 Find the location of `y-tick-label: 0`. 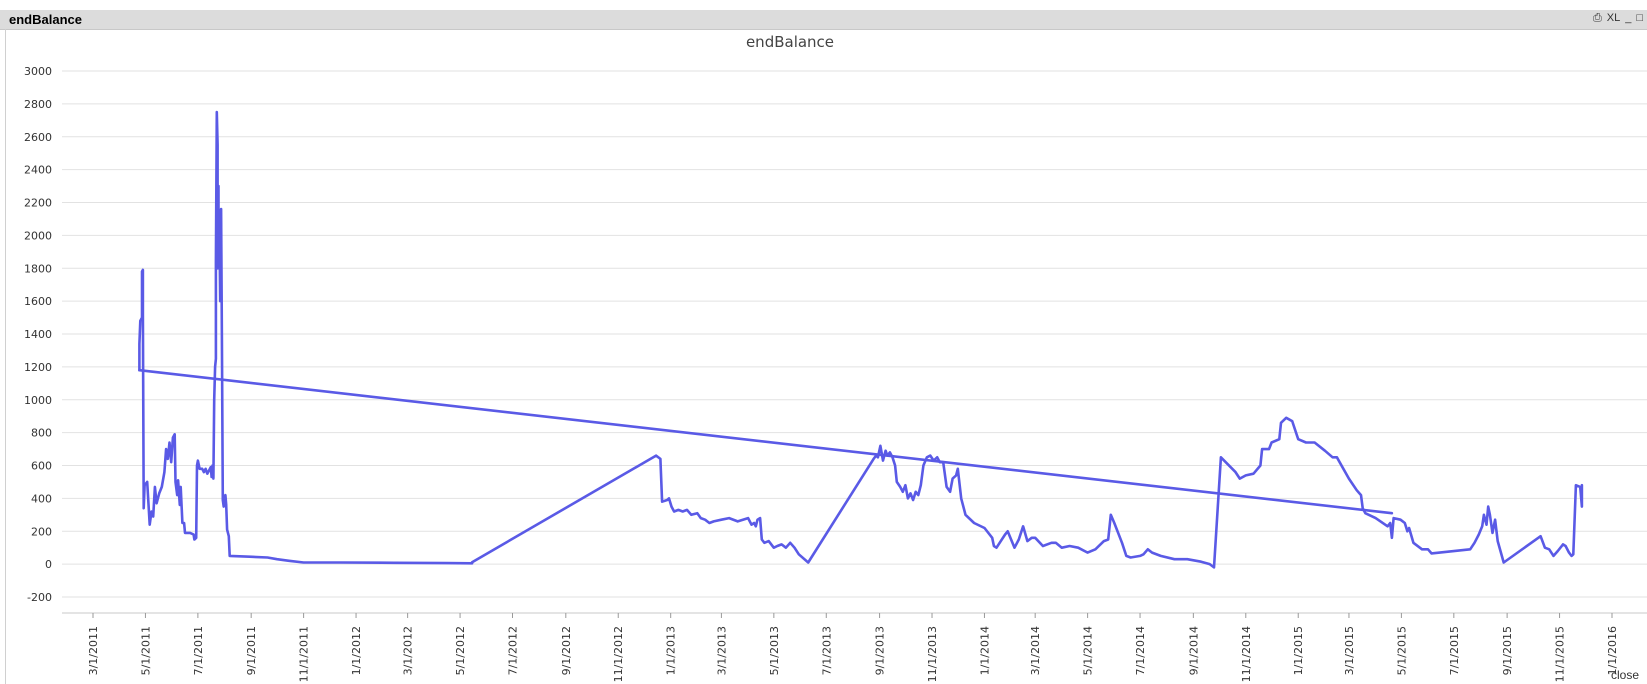

y-tick-label: 0 is located at coordinates (48, 564).